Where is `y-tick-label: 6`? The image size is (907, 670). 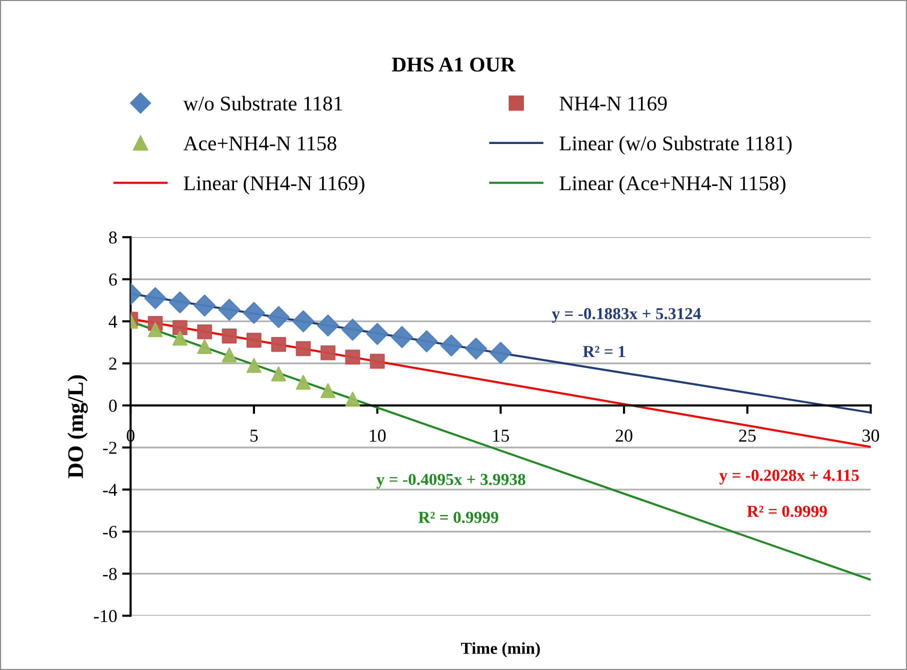 y-tick-label: 6 is located at coordinates (113, 280).